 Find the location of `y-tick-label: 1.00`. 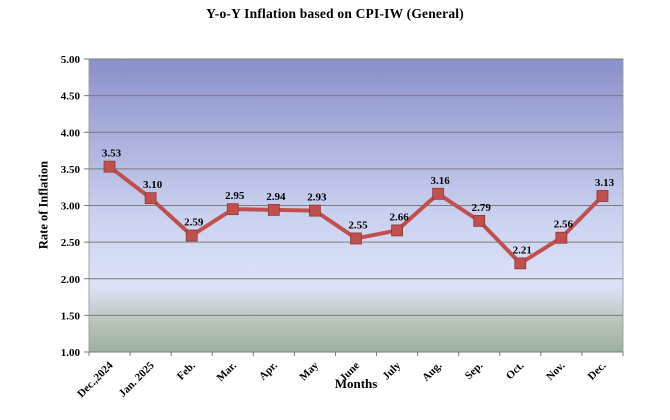

y-tick-label: 1.00 is located at coordinates (71, 353).